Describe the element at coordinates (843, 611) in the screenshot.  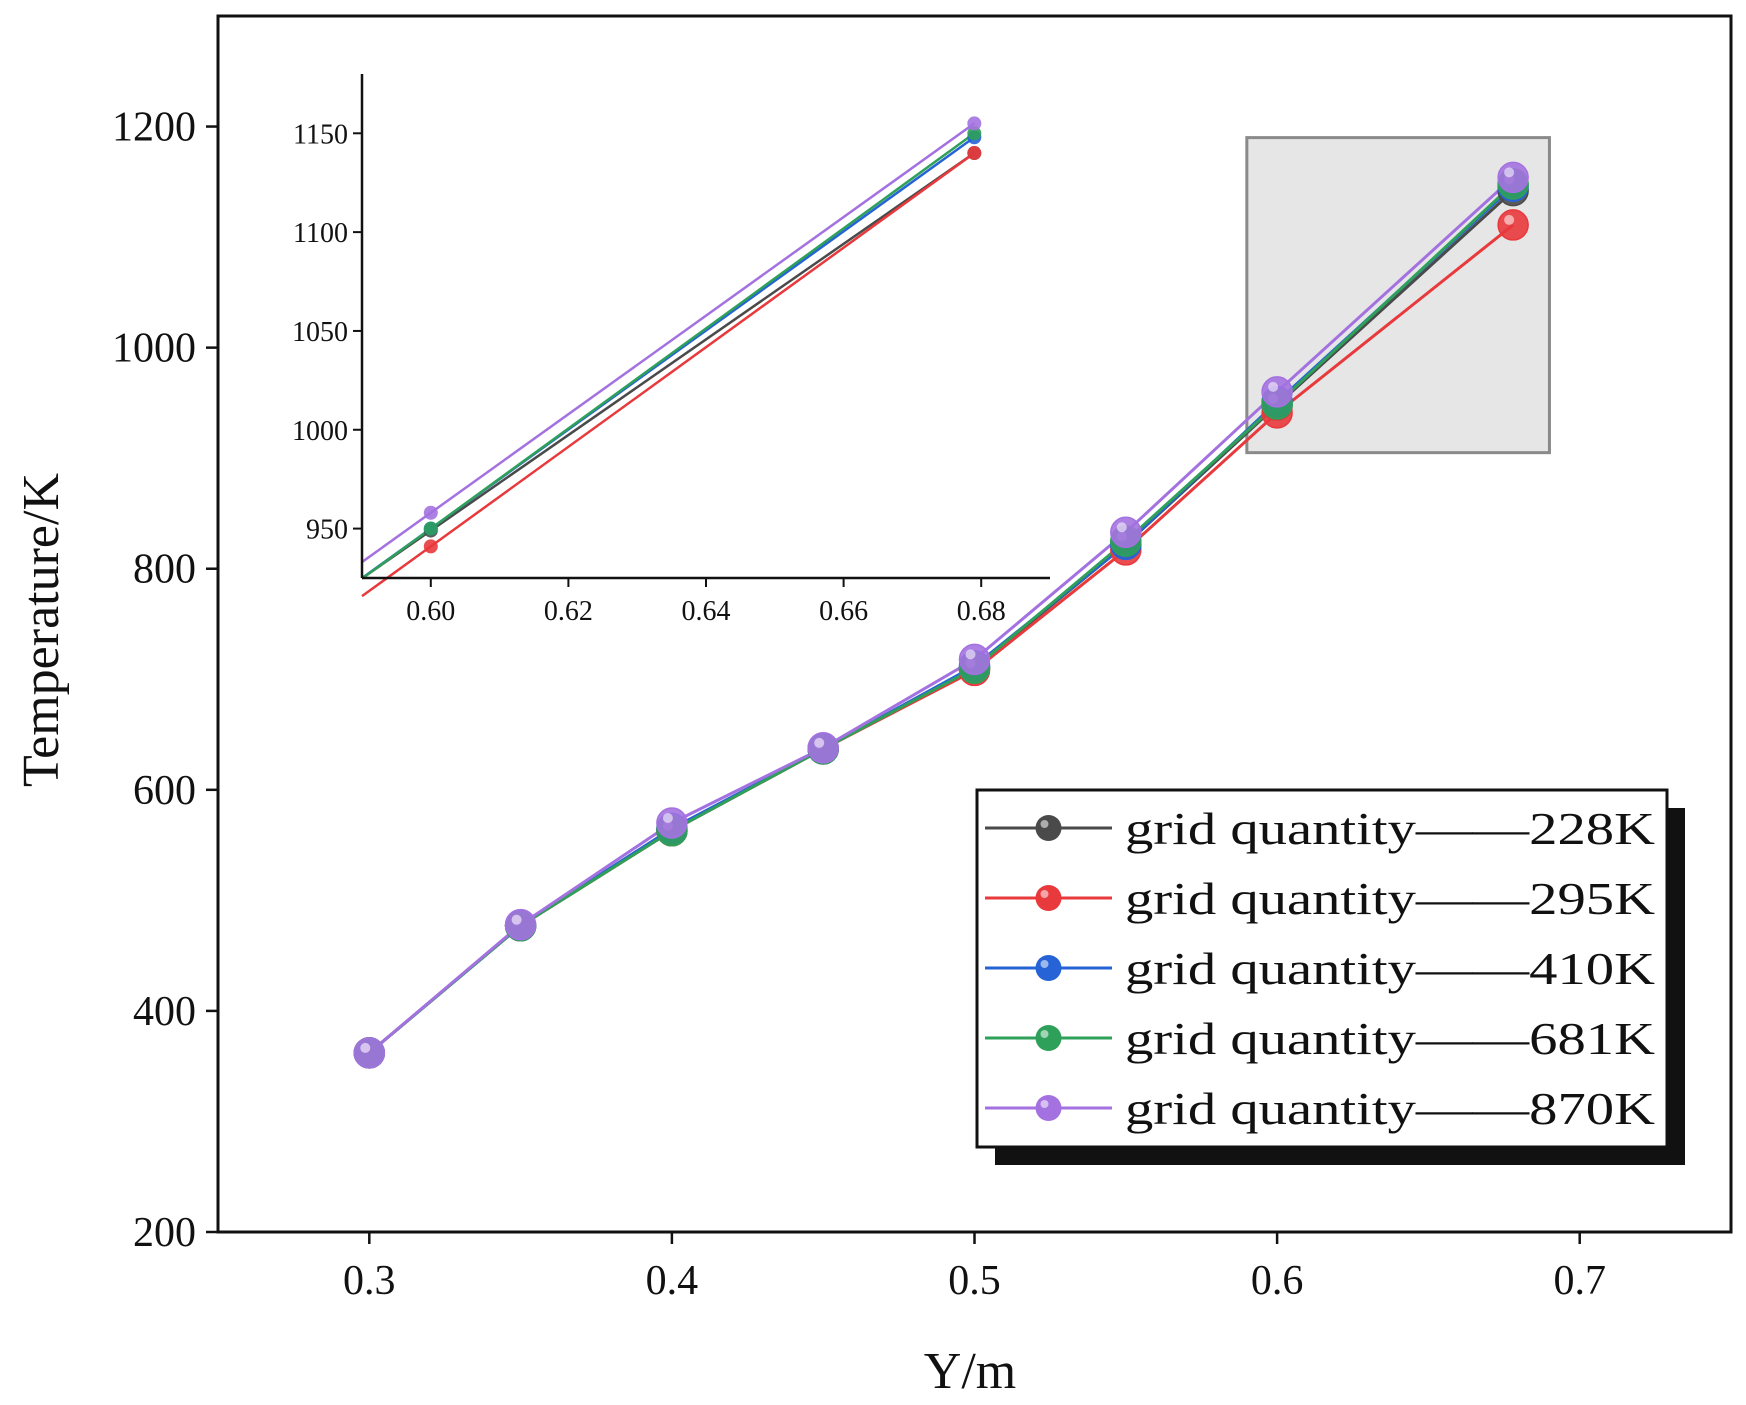
I see `inset-x-tick-label: 0.66` at that location.